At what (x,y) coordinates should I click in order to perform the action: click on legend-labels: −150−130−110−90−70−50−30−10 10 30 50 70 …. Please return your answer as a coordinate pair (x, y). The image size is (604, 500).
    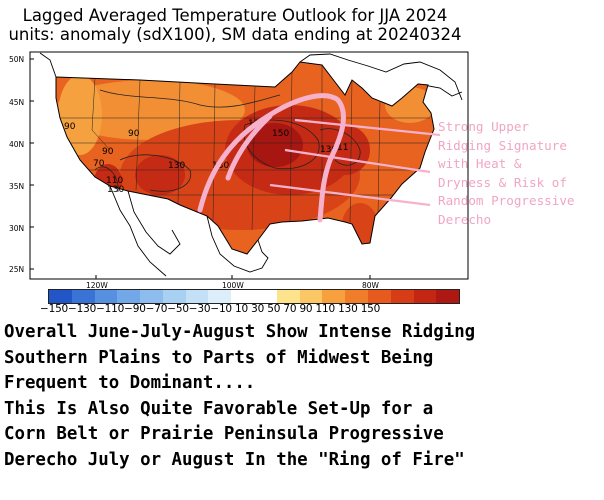
    Looking at the image, I should click on (210, 309).